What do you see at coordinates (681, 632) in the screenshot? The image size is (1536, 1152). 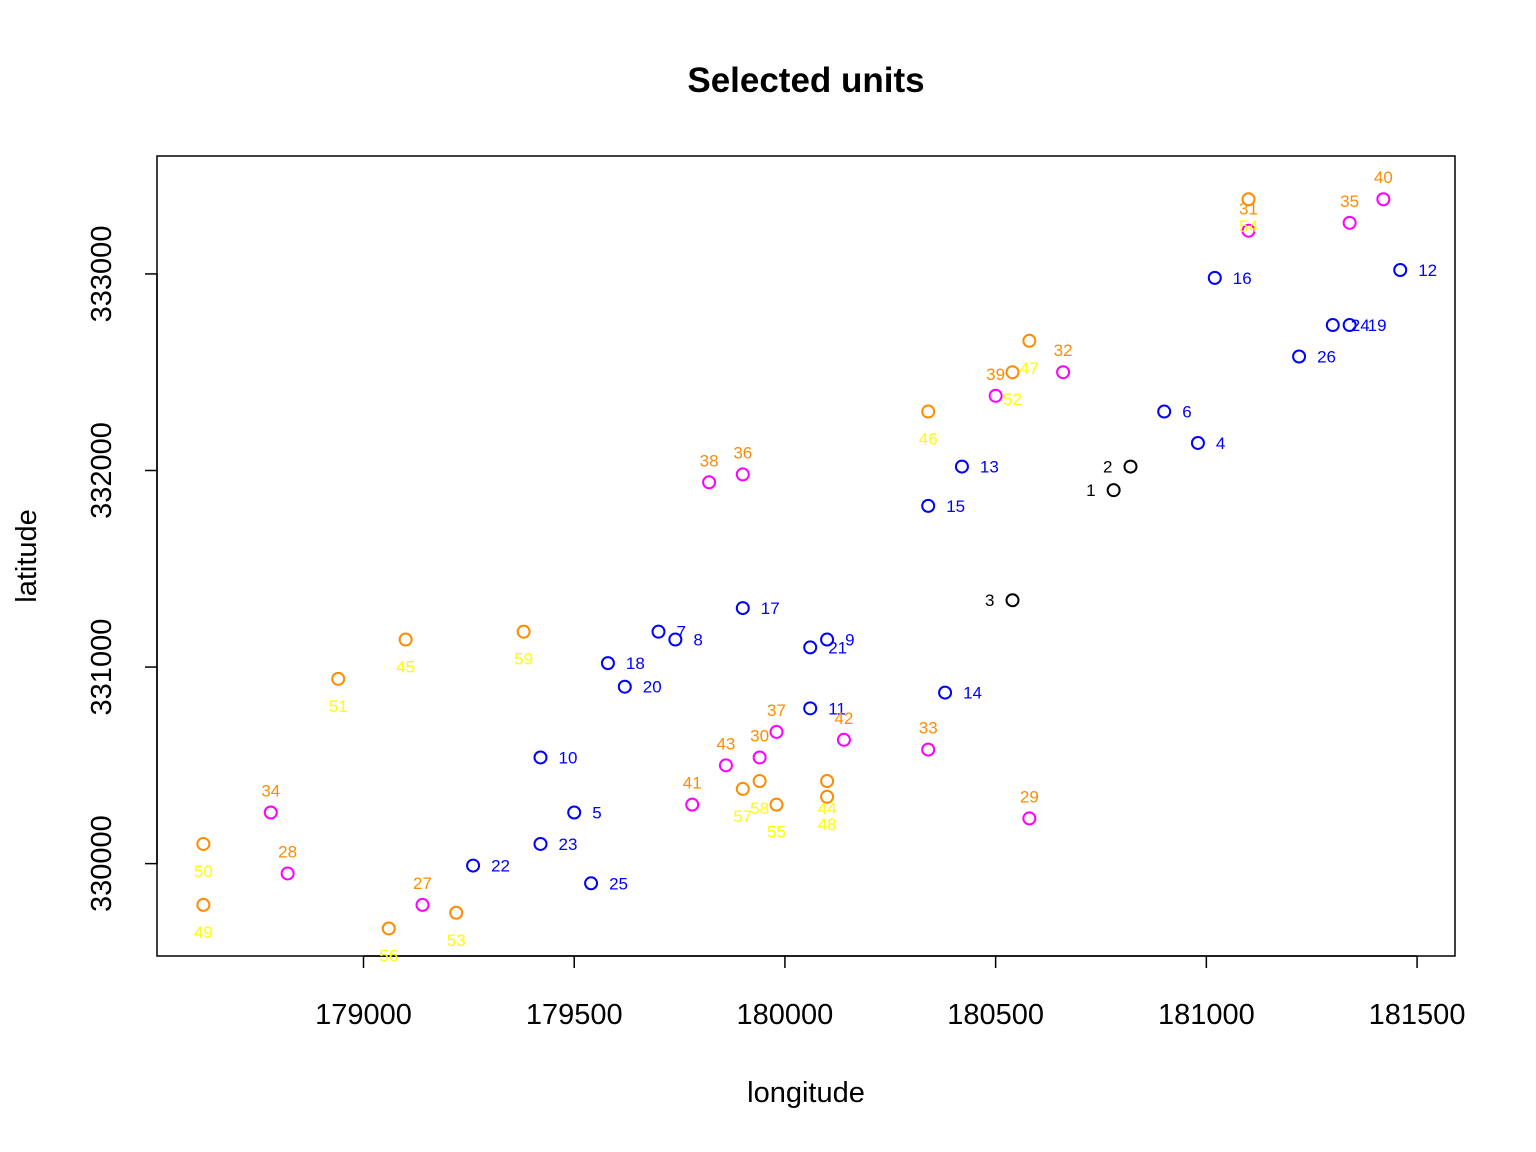 I see `point-label: 7` at bounding box center [681, 632].